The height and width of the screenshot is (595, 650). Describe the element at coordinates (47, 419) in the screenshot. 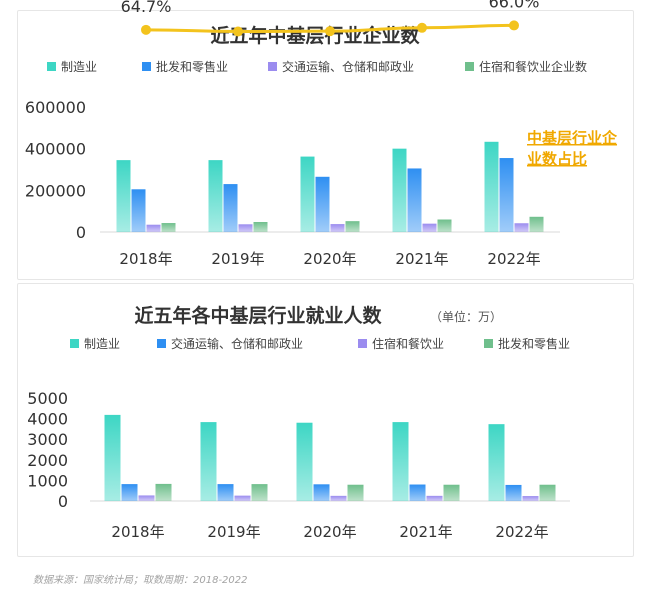

I see `y-tick-label-2-4: 4000` at that location.